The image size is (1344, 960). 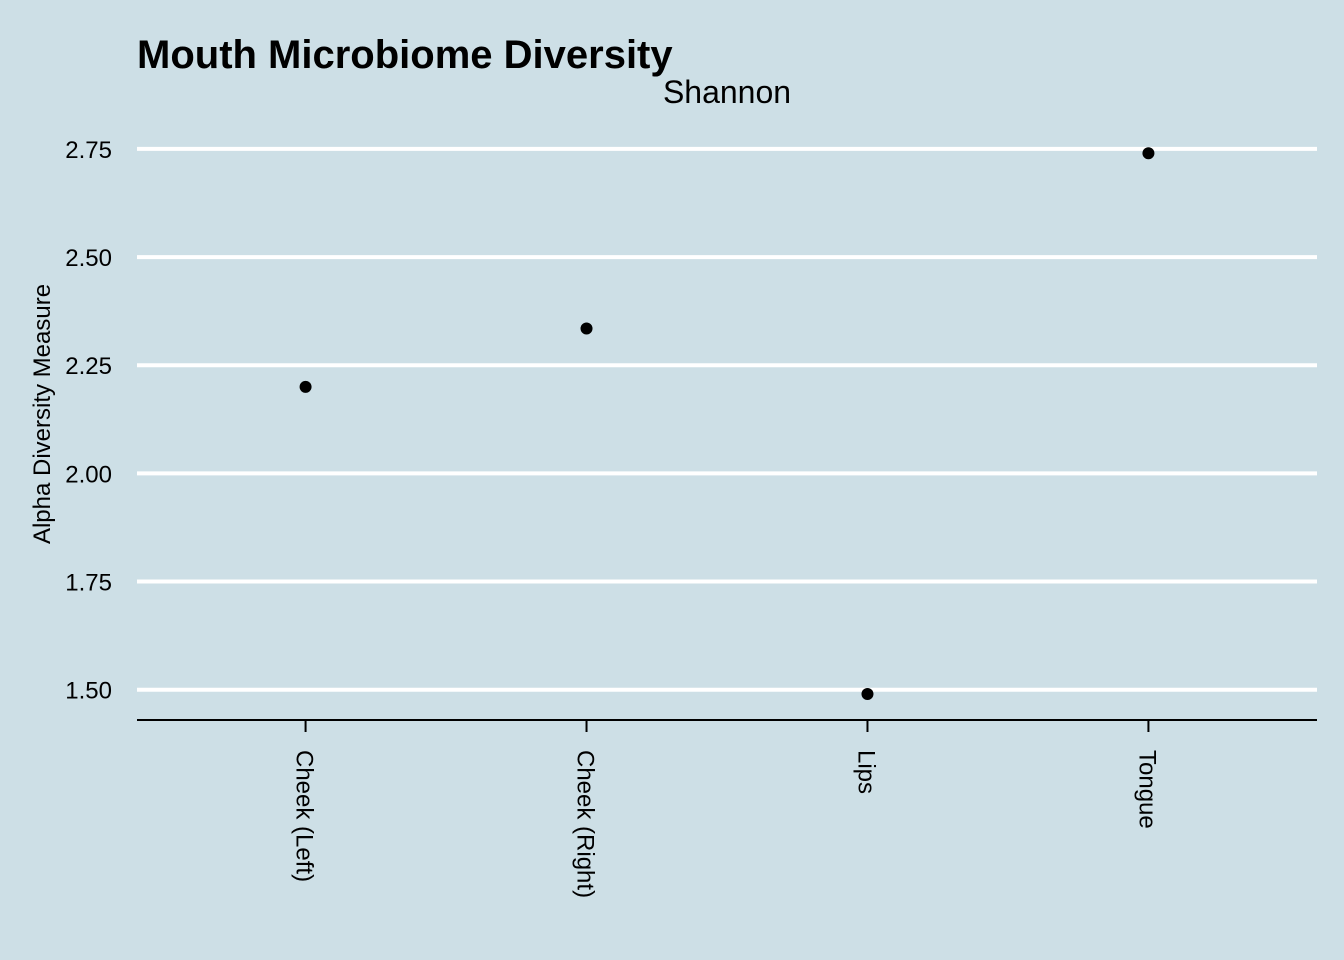 I want to click on y-tick-labels: 1.50 1.75 2.00 2.25 2.50 2.75, so click(x=88, y=421).